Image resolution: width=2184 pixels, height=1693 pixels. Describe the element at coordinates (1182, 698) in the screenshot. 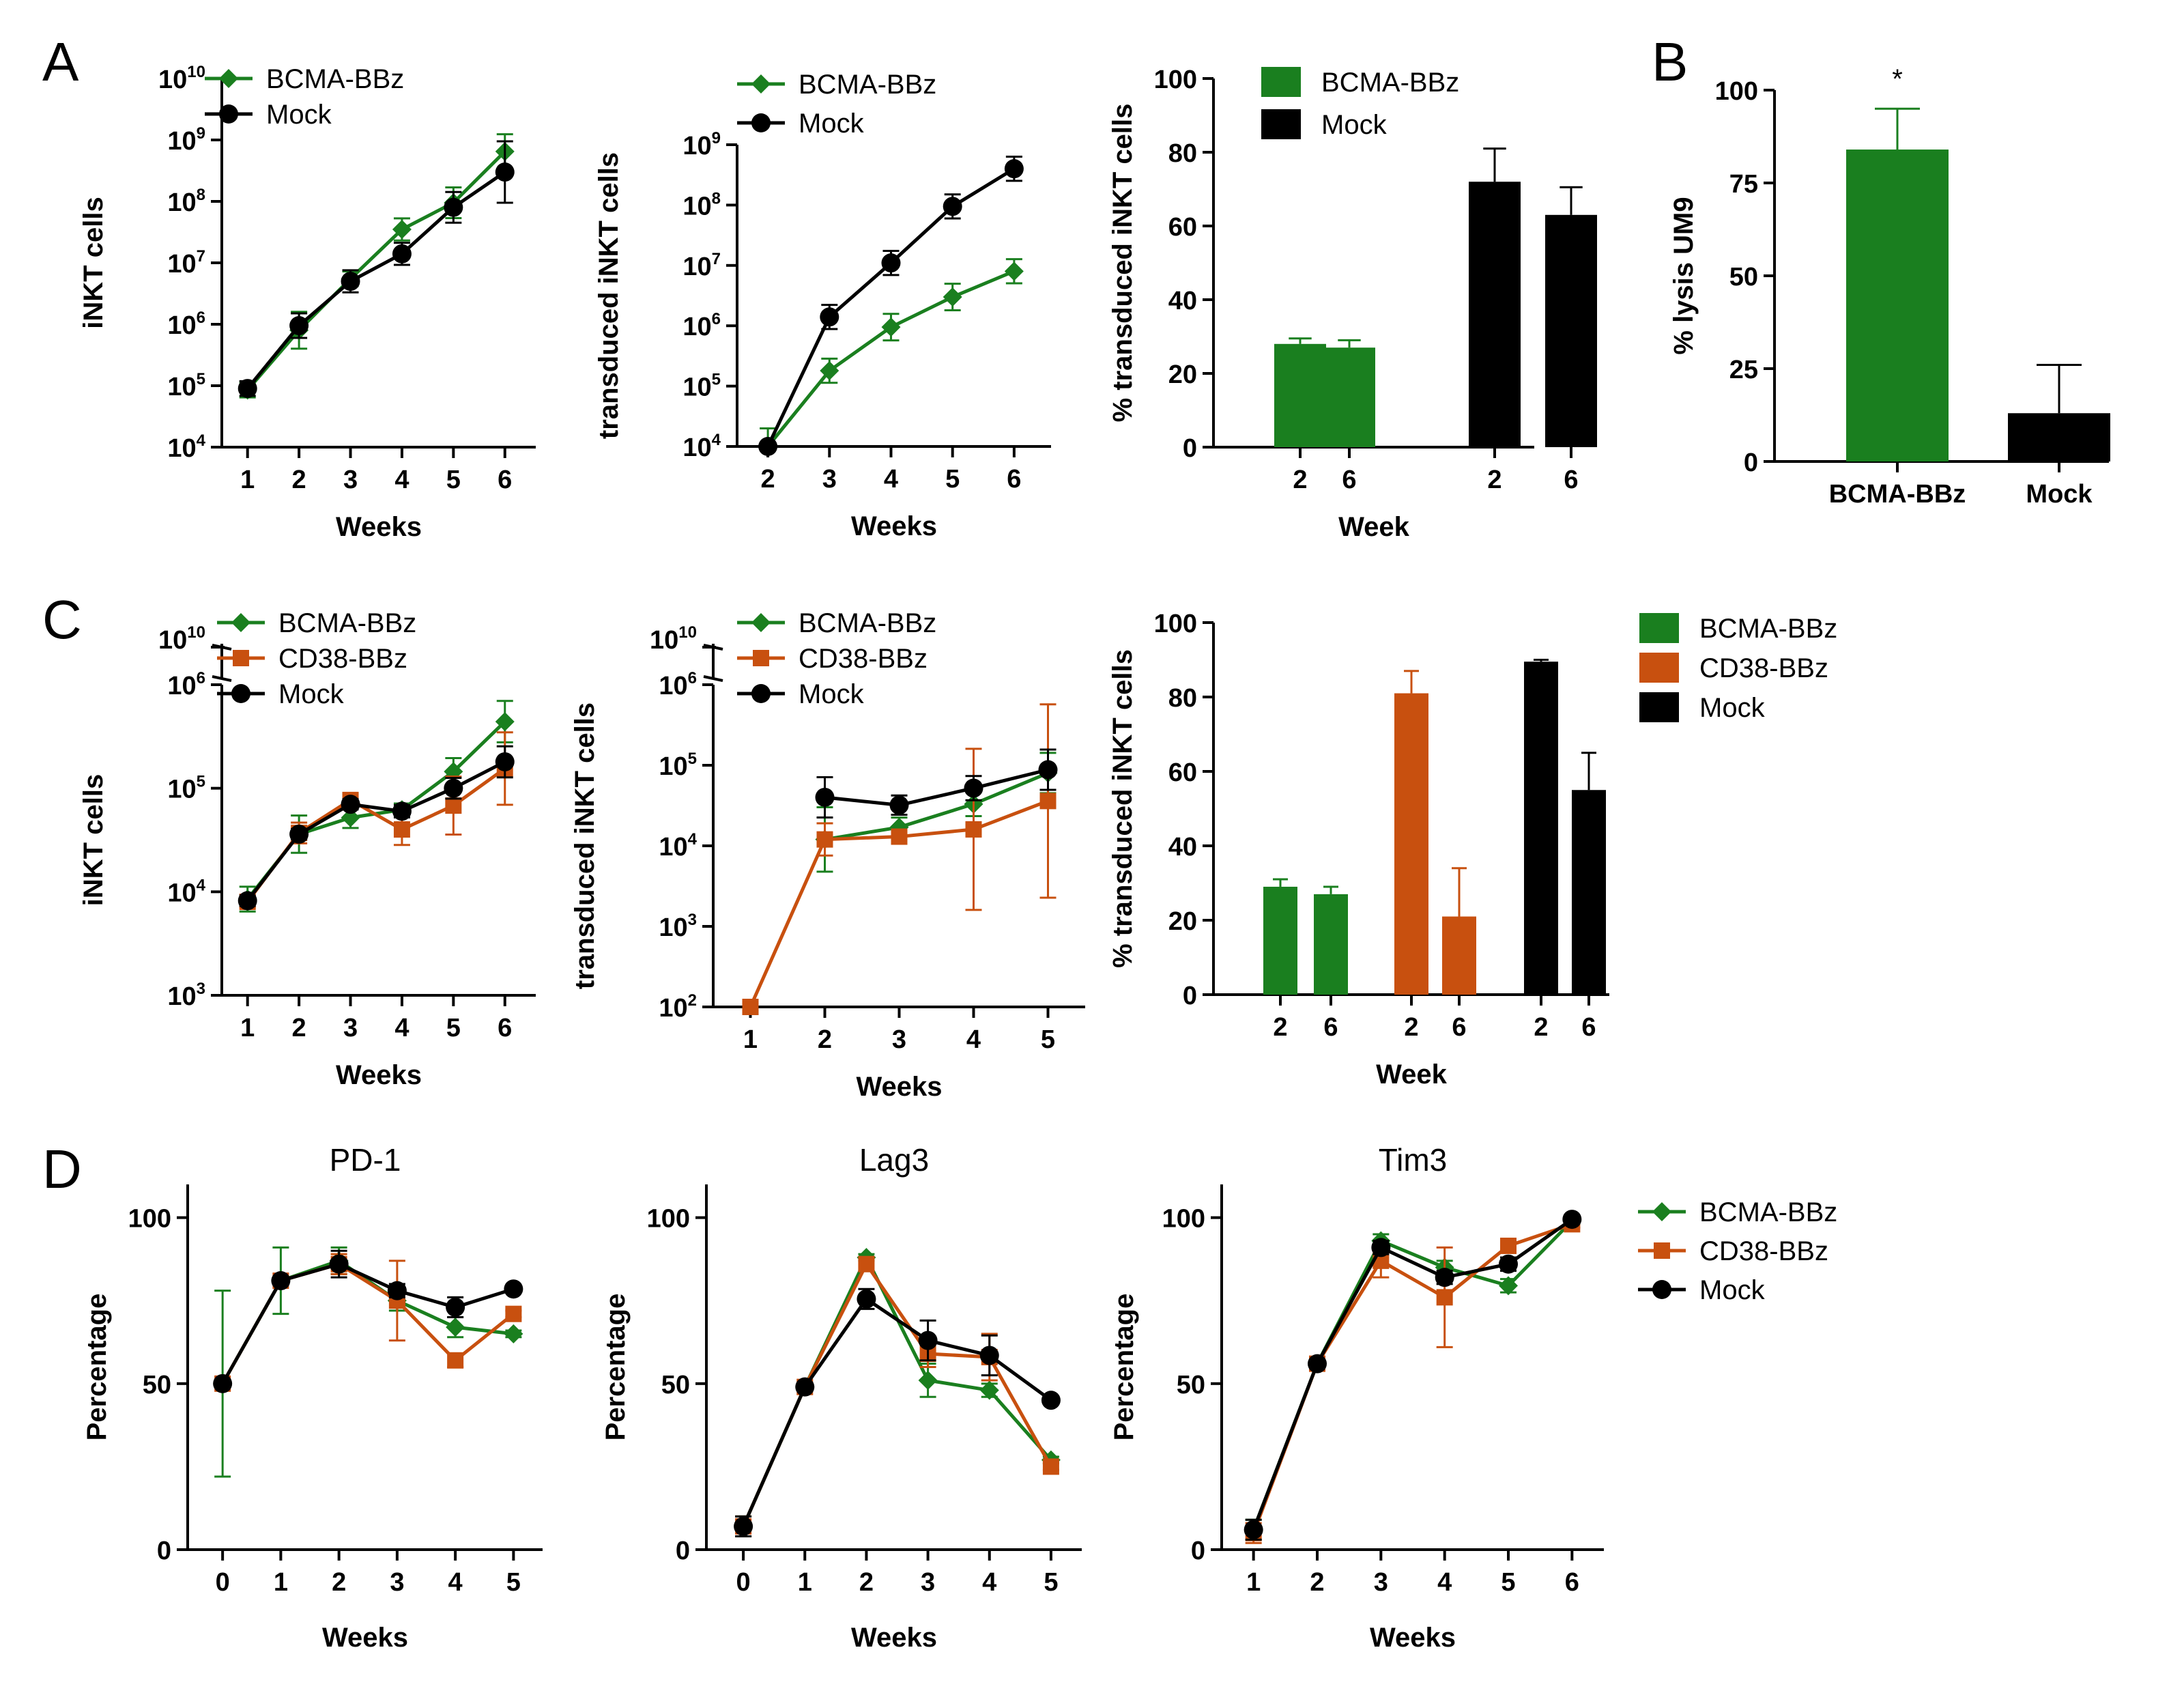

I see `y-tick-label: 80` at that location.